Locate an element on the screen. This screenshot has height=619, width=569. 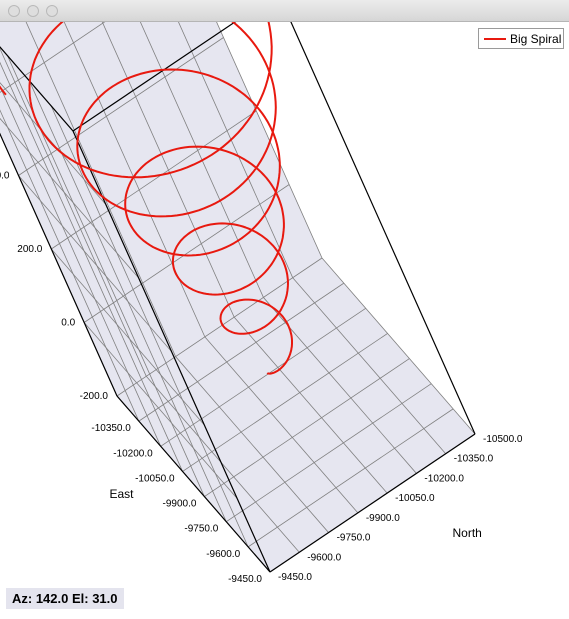
east-tick-label: -9450.0 is located at coordinates (245, 579).